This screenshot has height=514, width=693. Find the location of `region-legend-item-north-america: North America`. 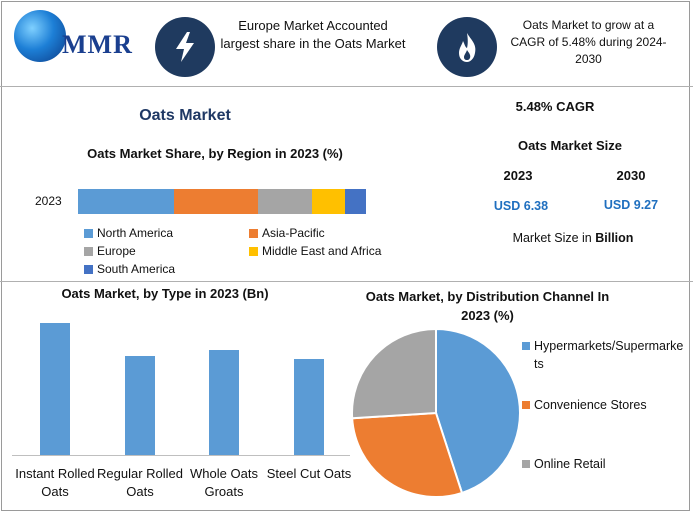

region-legend-item-north-america: North America is located at coordinates (128, 233).